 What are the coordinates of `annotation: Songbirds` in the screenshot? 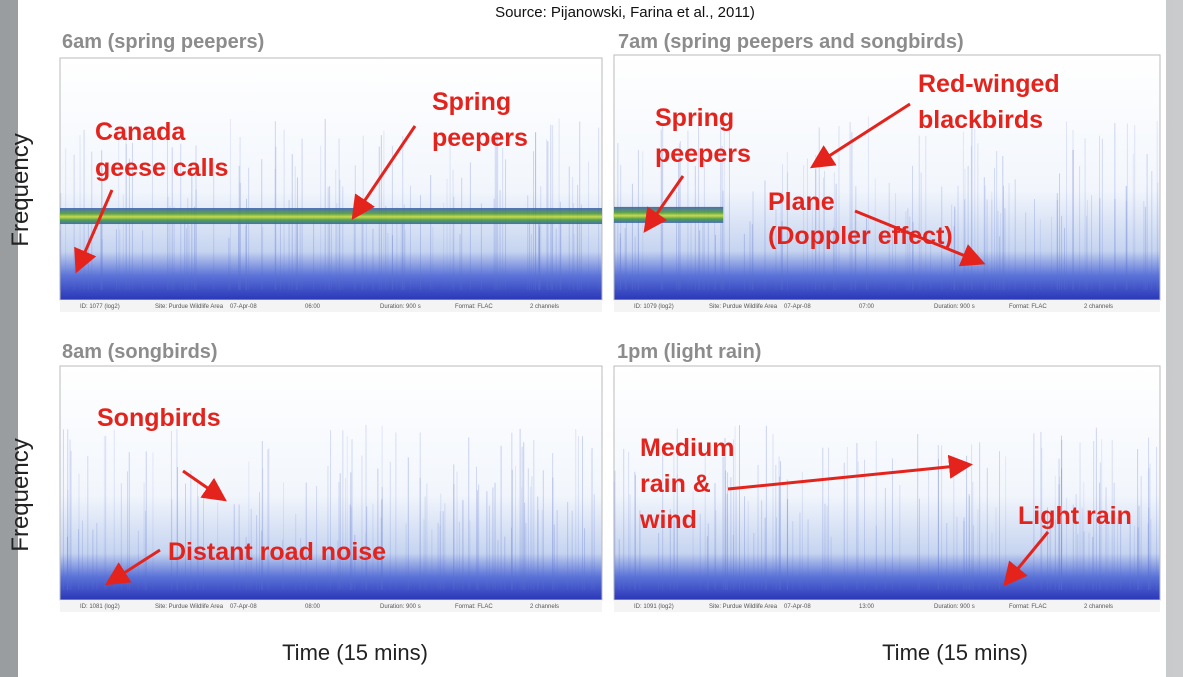 It's located at (159, 418).